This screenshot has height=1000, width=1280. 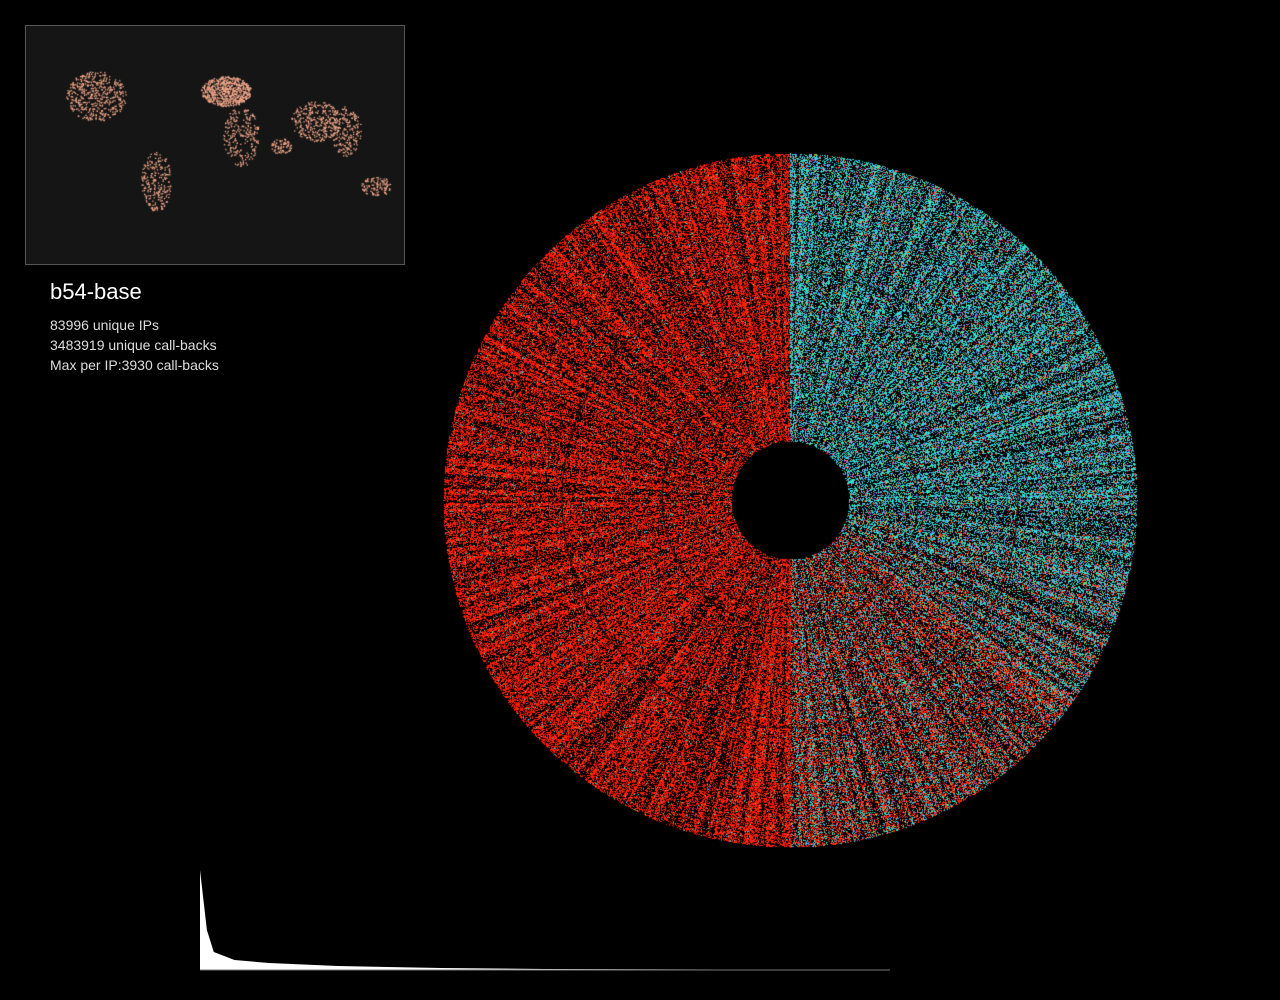 I want to click on histogram-area, so click(x=545, y=920).